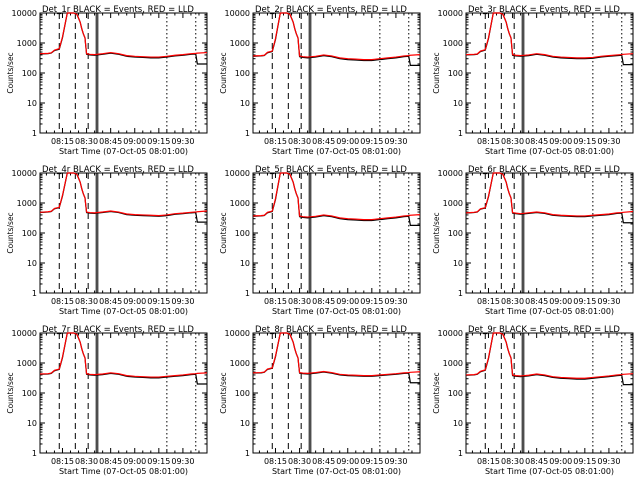 This screenshot has height=480, width=640. Describe the element at coordinates (118, 330) in the screenshot. I see `panel-title: Det_7r BLACK = Events, RED = LLD` at that location.